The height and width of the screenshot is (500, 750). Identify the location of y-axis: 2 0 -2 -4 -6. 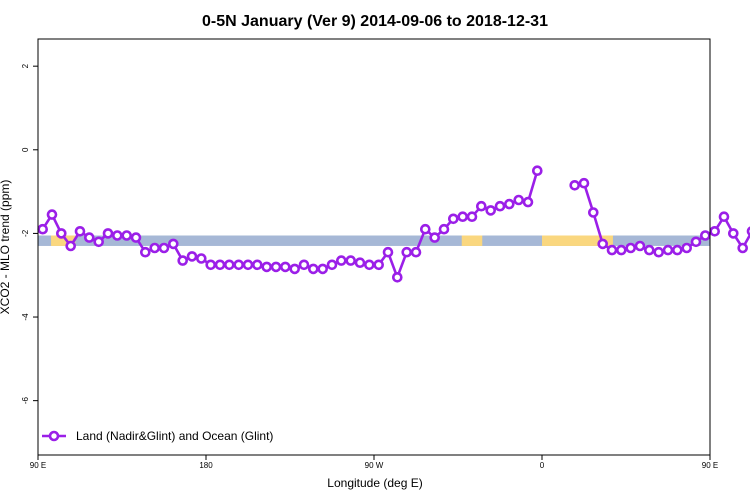
(29, 233).